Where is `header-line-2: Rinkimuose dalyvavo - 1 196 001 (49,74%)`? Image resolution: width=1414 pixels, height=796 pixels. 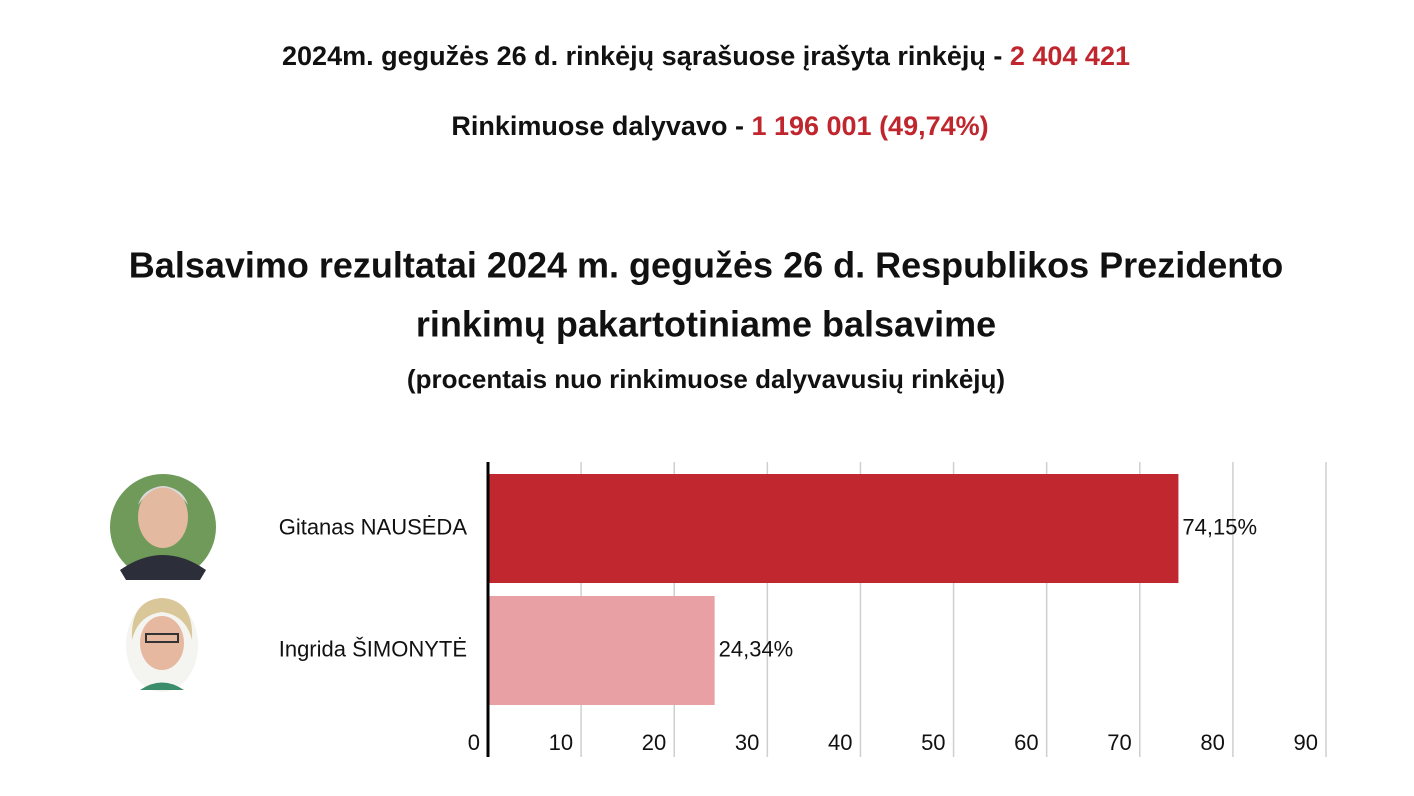 header-line-2: Rinkimuose dalyvavo - 1 196 001 (49,74%) is located at coordinates (719, 126).